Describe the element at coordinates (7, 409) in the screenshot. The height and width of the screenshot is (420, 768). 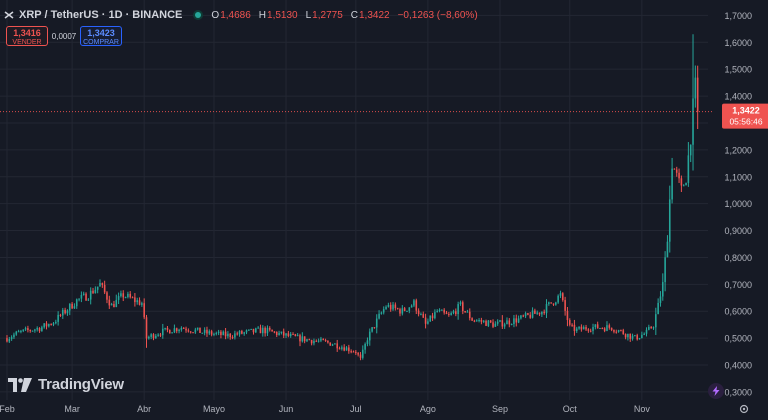
I see `x-tick-label: Feb` at that location.